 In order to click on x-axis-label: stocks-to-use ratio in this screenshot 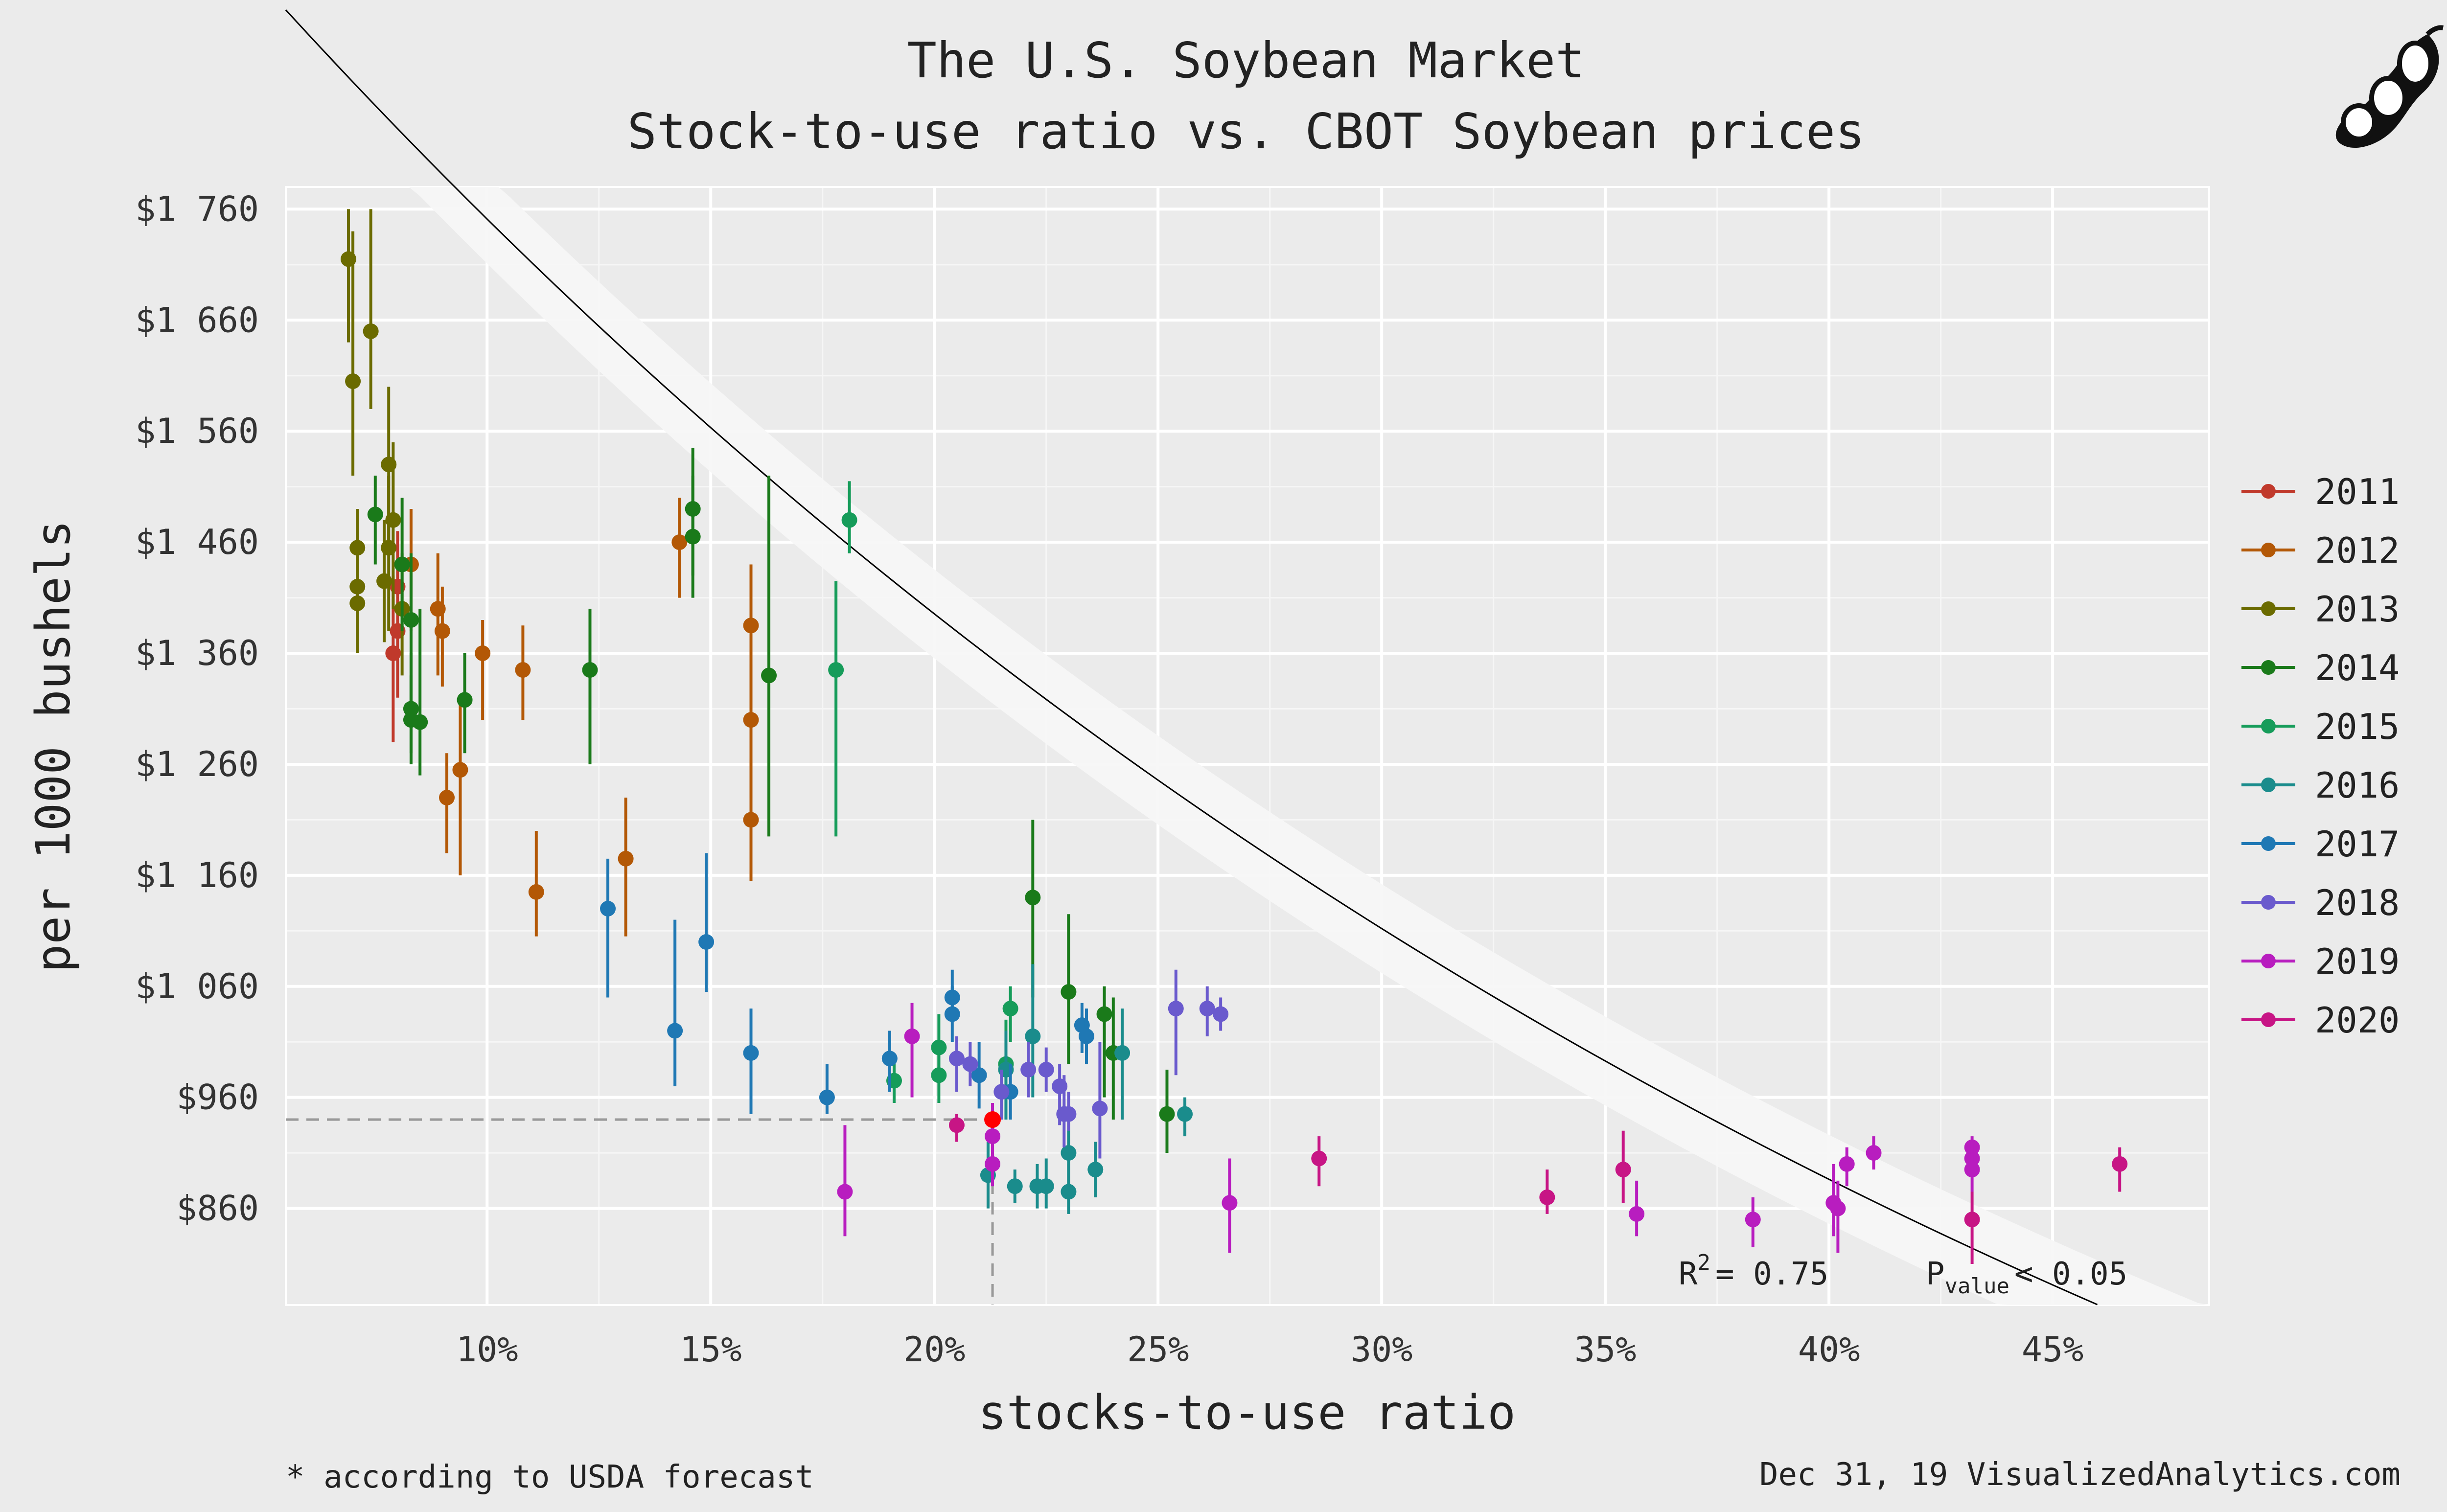, I will do `click(1247, 1412)`.